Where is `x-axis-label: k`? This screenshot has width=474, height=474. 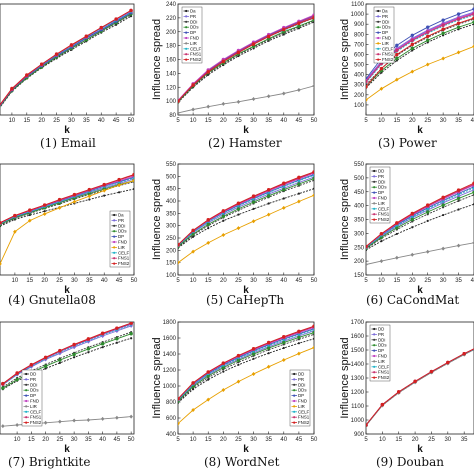 x-axis-label: k is located at coordinates (246, 130).